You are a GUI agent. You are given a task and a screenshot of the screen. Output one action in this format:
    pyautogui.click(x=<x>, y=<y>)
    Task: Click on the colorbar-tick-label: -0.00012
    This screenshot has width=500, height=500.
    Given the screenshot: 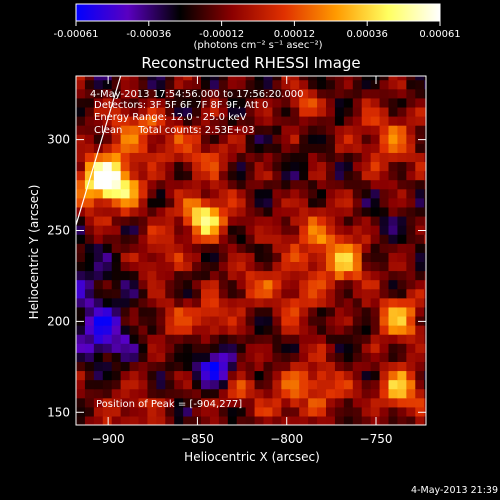 What is the action you would take?
    pyautogui.click(x=221, y=34)
    